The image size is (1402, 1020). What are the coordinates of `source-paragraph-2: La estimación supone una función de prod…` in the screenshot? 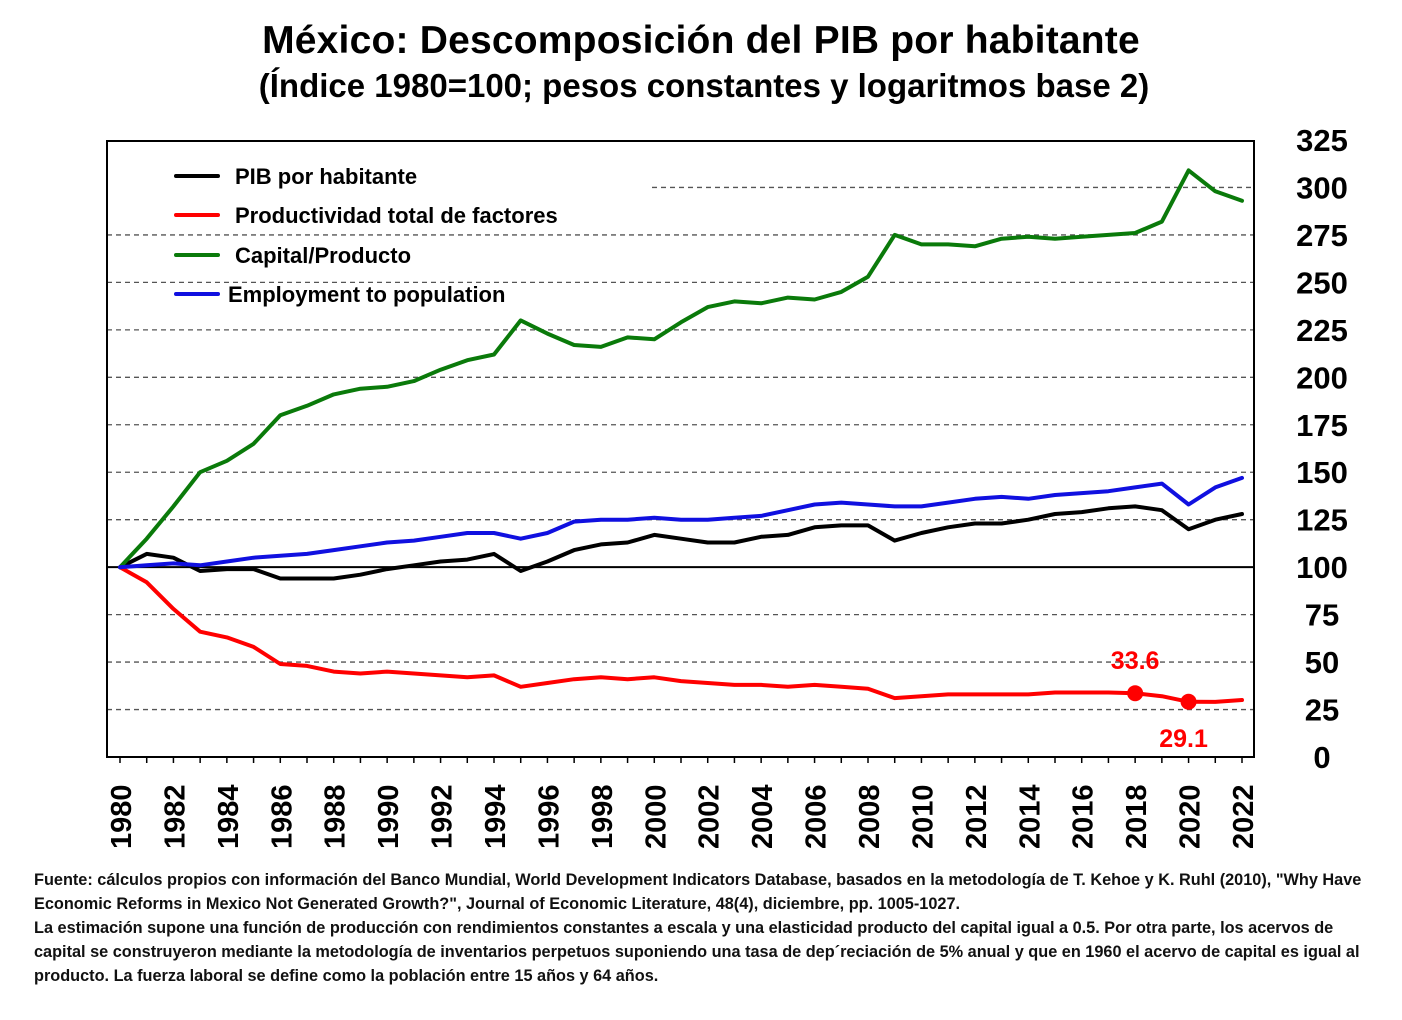 It's located at (697, 952).